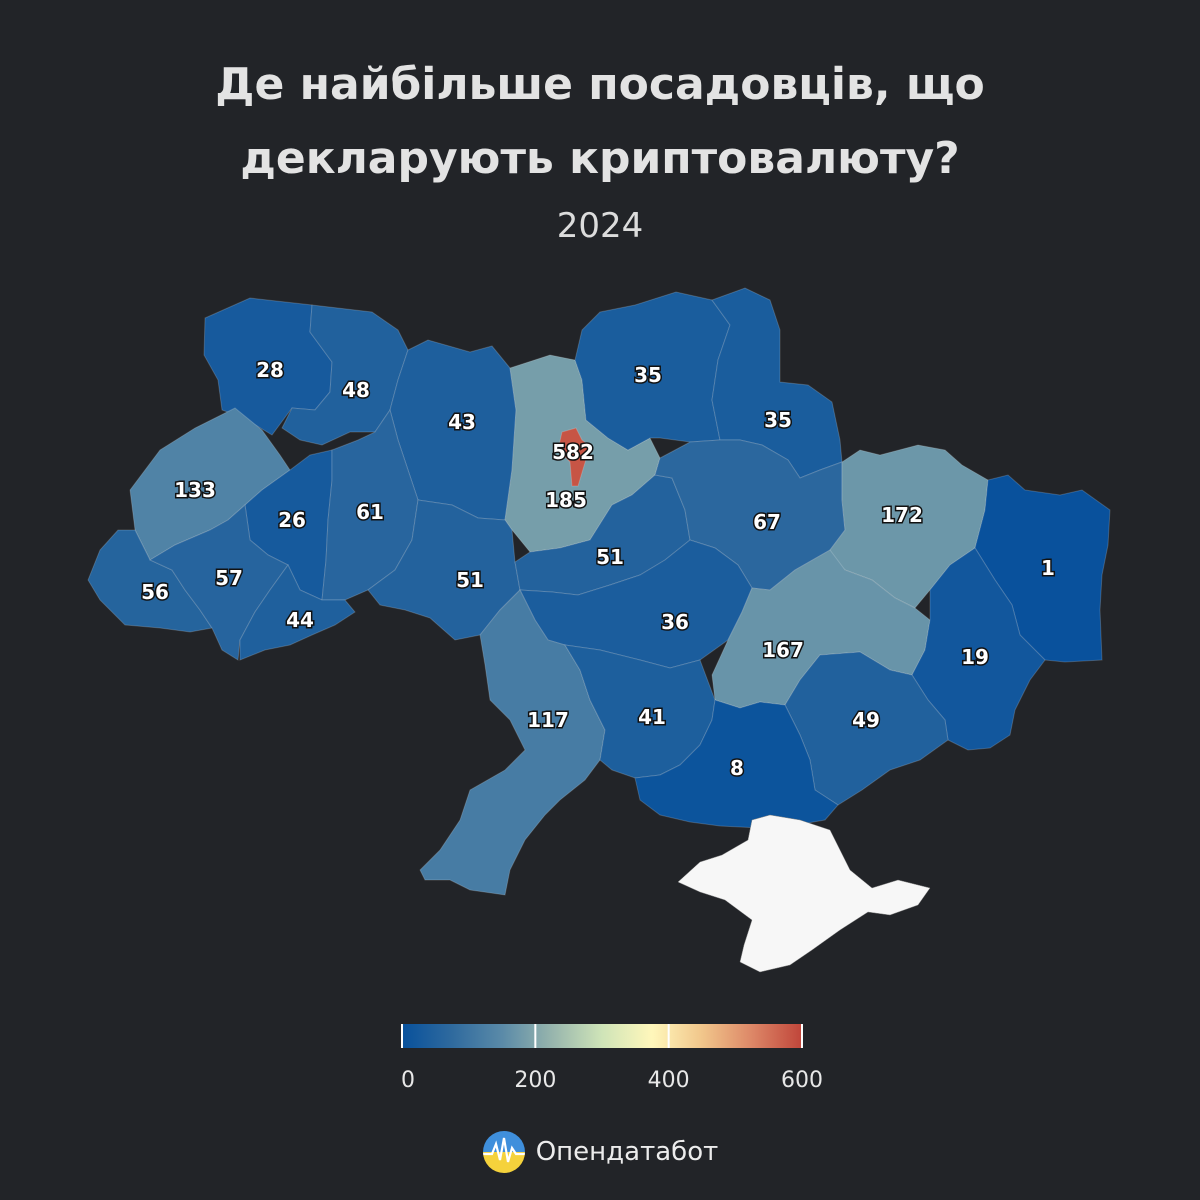 The image size is (1200, 1200). What do you see at coordinates (783, 650) in the screenshot?
I see `region-label-dnipropetrovsk: 167` at bounding box center [783, 650].